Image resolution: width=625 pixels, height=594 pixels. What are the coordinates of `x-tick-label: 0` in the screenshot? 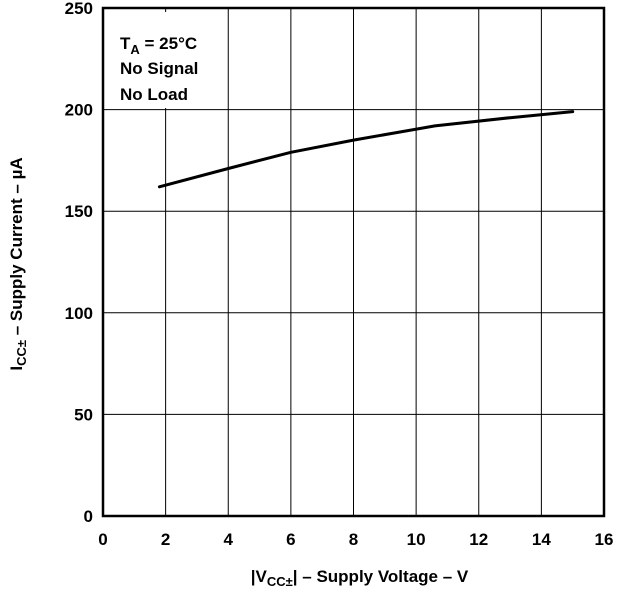 It's located at (102, 539).